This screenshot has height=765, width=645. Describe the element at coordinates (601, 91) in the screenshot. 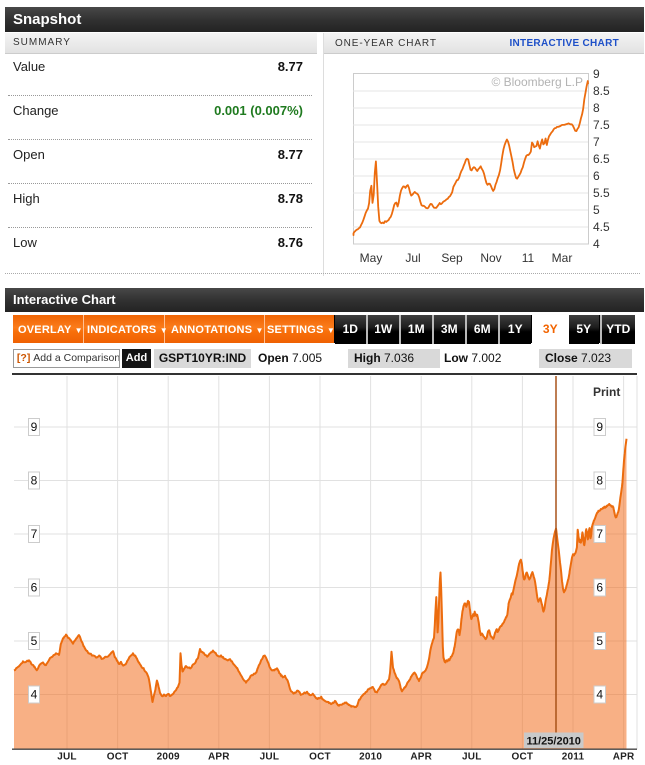

I see `svg-text: 8.5` at that location.